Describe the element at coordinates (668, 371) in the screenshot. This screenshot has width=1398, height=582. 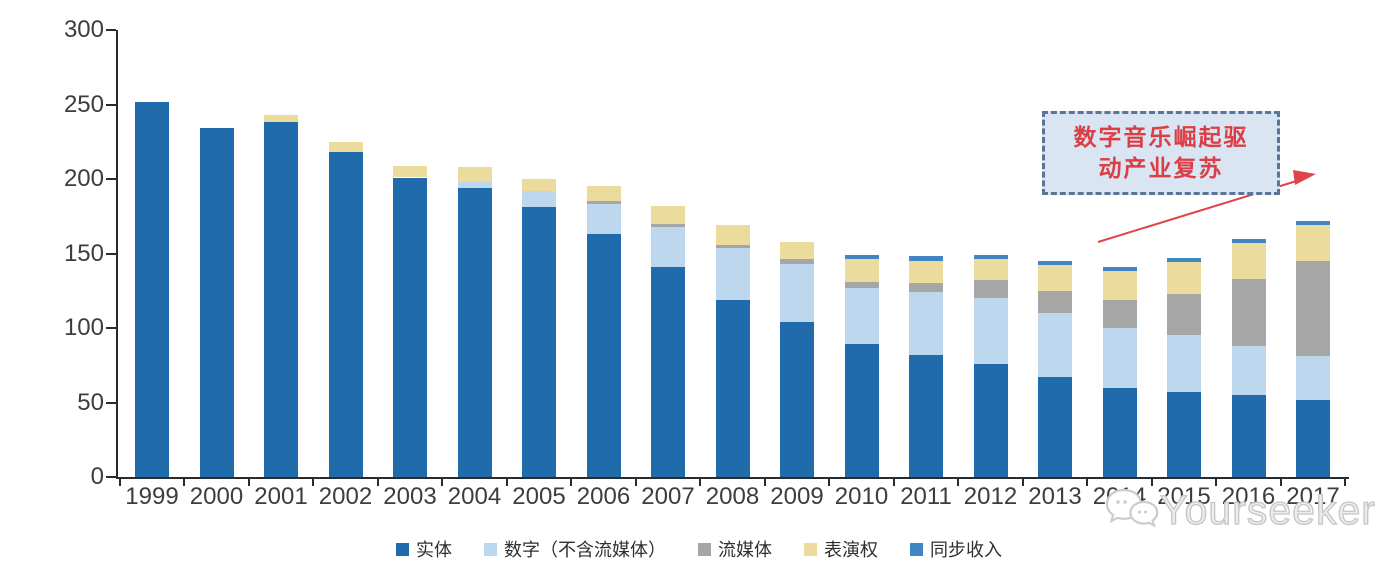
I see `bar-segment-2007-series0` at that location.